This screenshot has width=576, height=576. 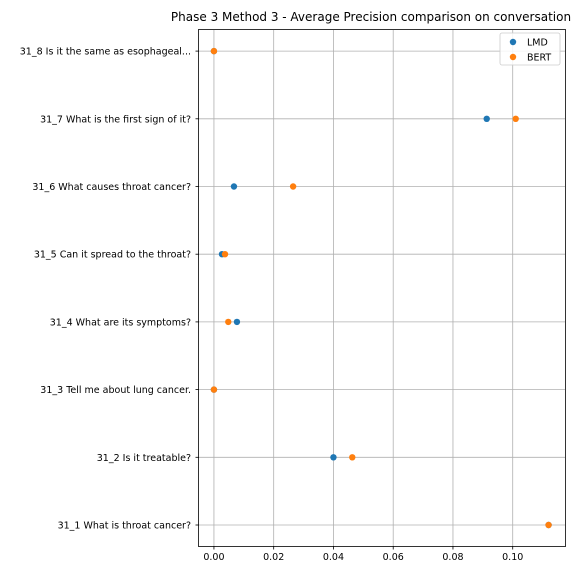 What do you see at coordinates (213, 557) in the screenshot?
I see `x-tick-label: 0.00` at bounding box center [213, 557].